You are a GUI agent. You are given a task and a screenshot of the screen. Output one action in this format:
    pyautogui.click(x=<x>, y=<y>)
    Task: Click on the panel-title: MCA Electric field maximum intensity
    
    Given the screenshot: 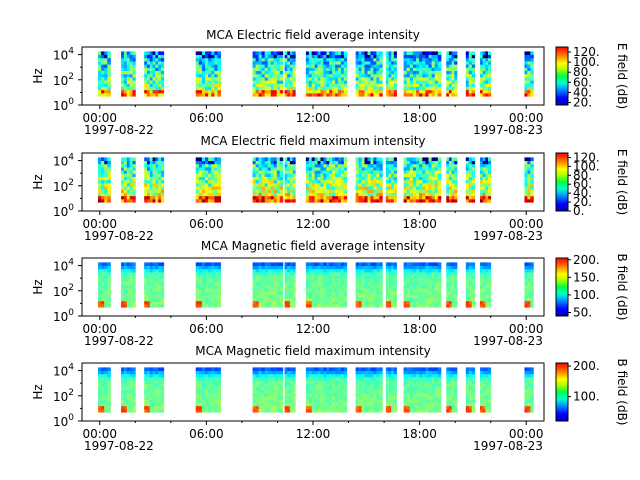 What is the action you would take?
    pyautogui.click(x=312, y=141)
    